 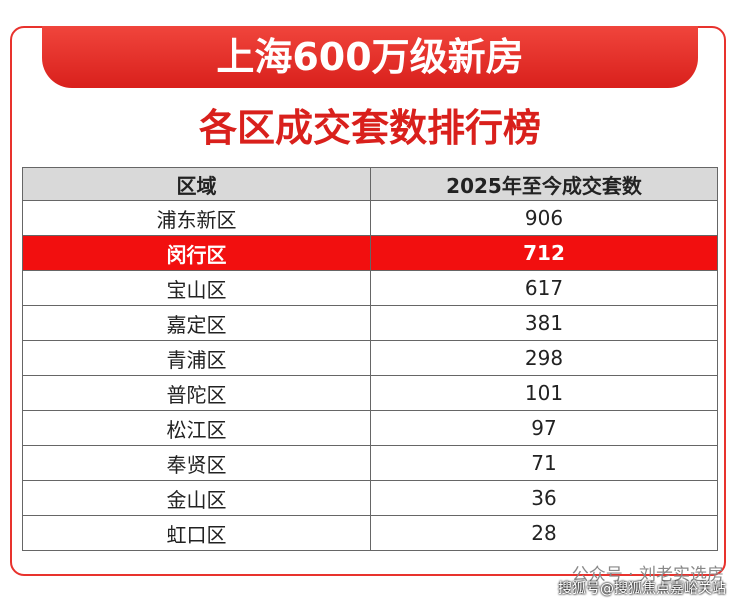 What do you see at coordinates (196, 428) in the screenshot?
I see `district-cell: 松江区` at bounding box center [196, 428].